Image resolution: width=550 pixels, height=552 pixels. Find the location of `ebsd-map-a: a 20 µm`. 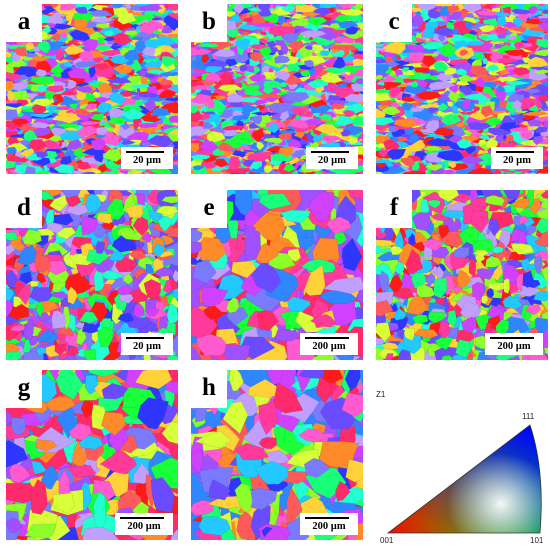

ebsd-map-a: a 20 µm is located at coordinates (92, 89).